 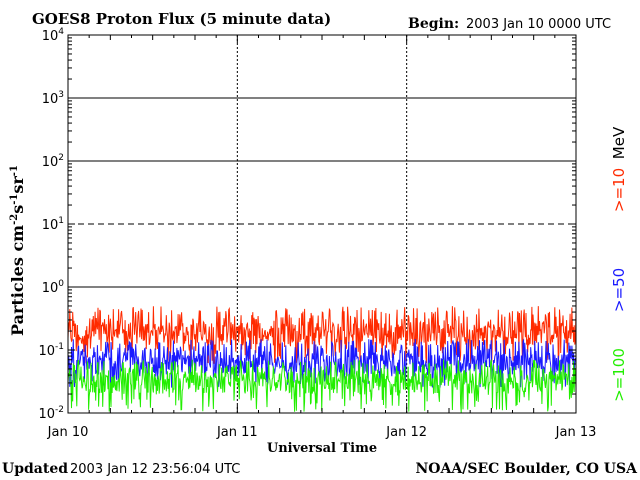 What do you see at coordinates (619, 290) in the screenshot?
I see `legend-ge50: >=50` at bounding box center [619, 290].